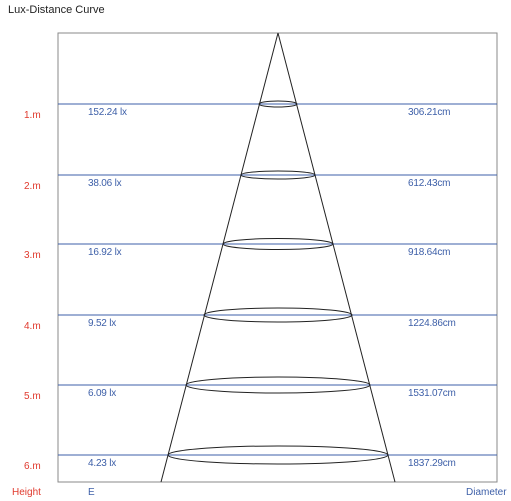 The image size is (511, 501). Describe the element at coordinates (32, 396) in the screenshot. I see `height-label-5: 5.m` at that location.